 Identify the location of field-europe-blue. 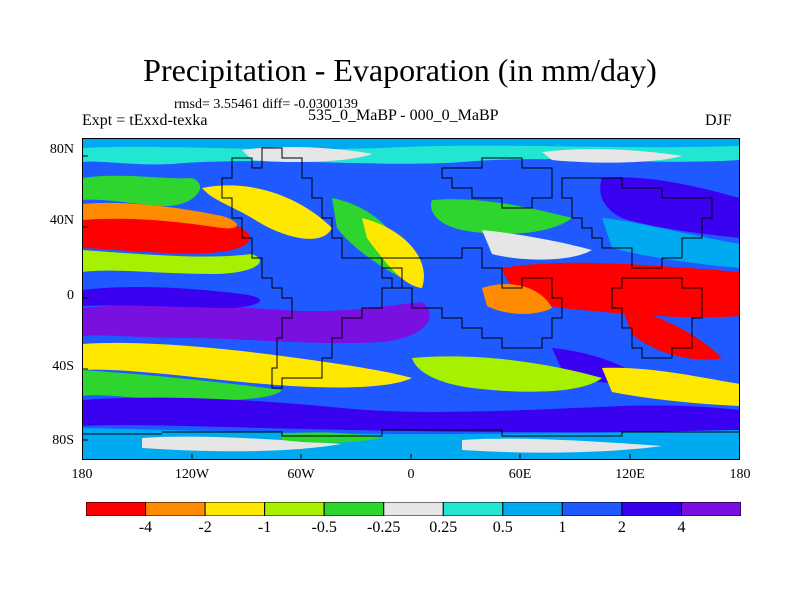
(487, 182).